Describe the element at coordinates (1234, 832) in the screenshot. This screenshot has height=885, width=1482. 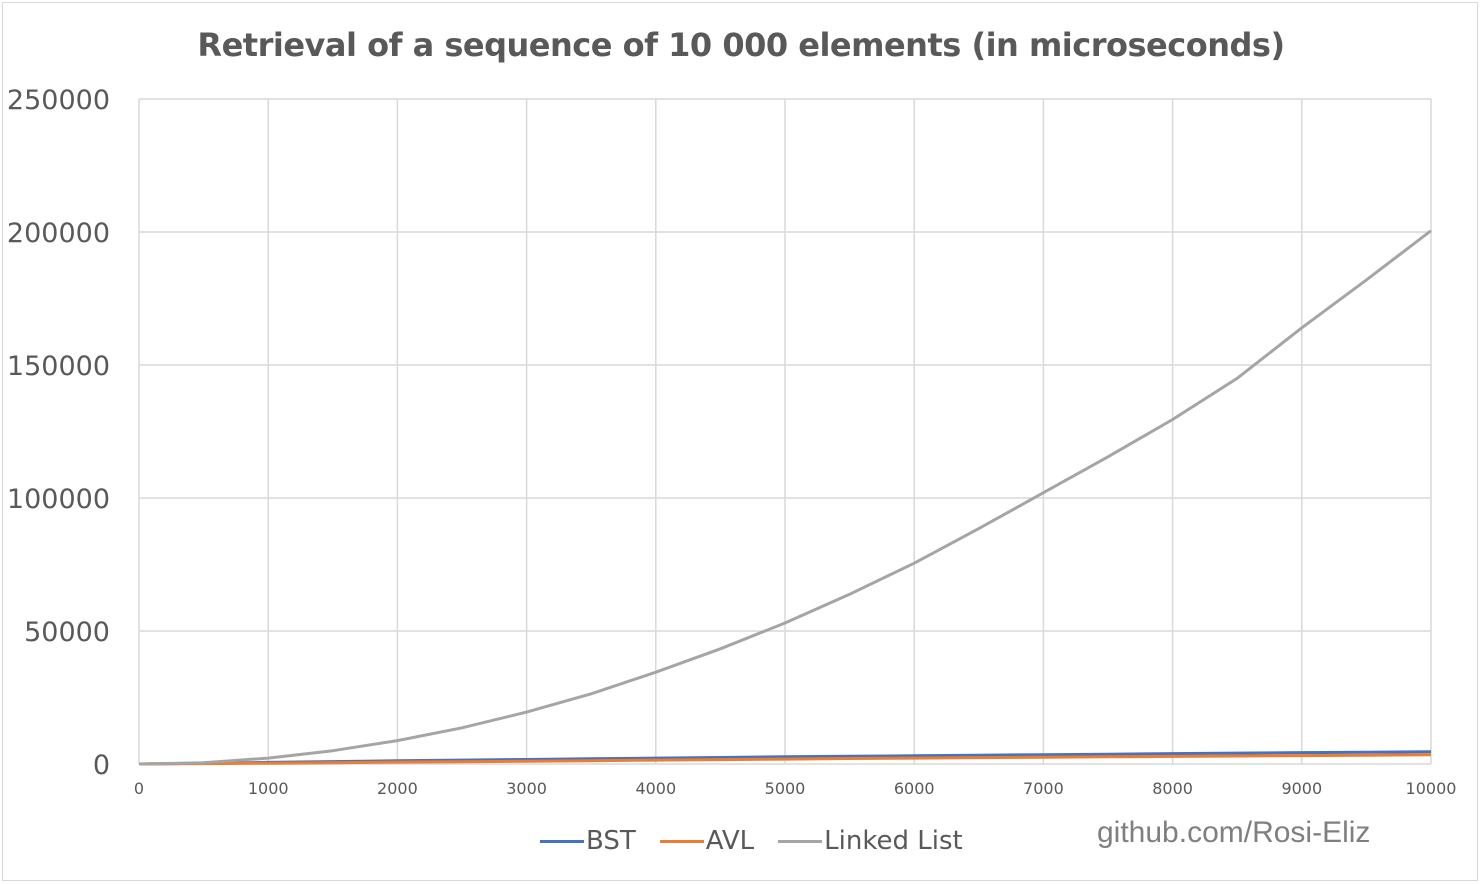
I see `watermark: github.com/Rosi-Eliz` at that location.